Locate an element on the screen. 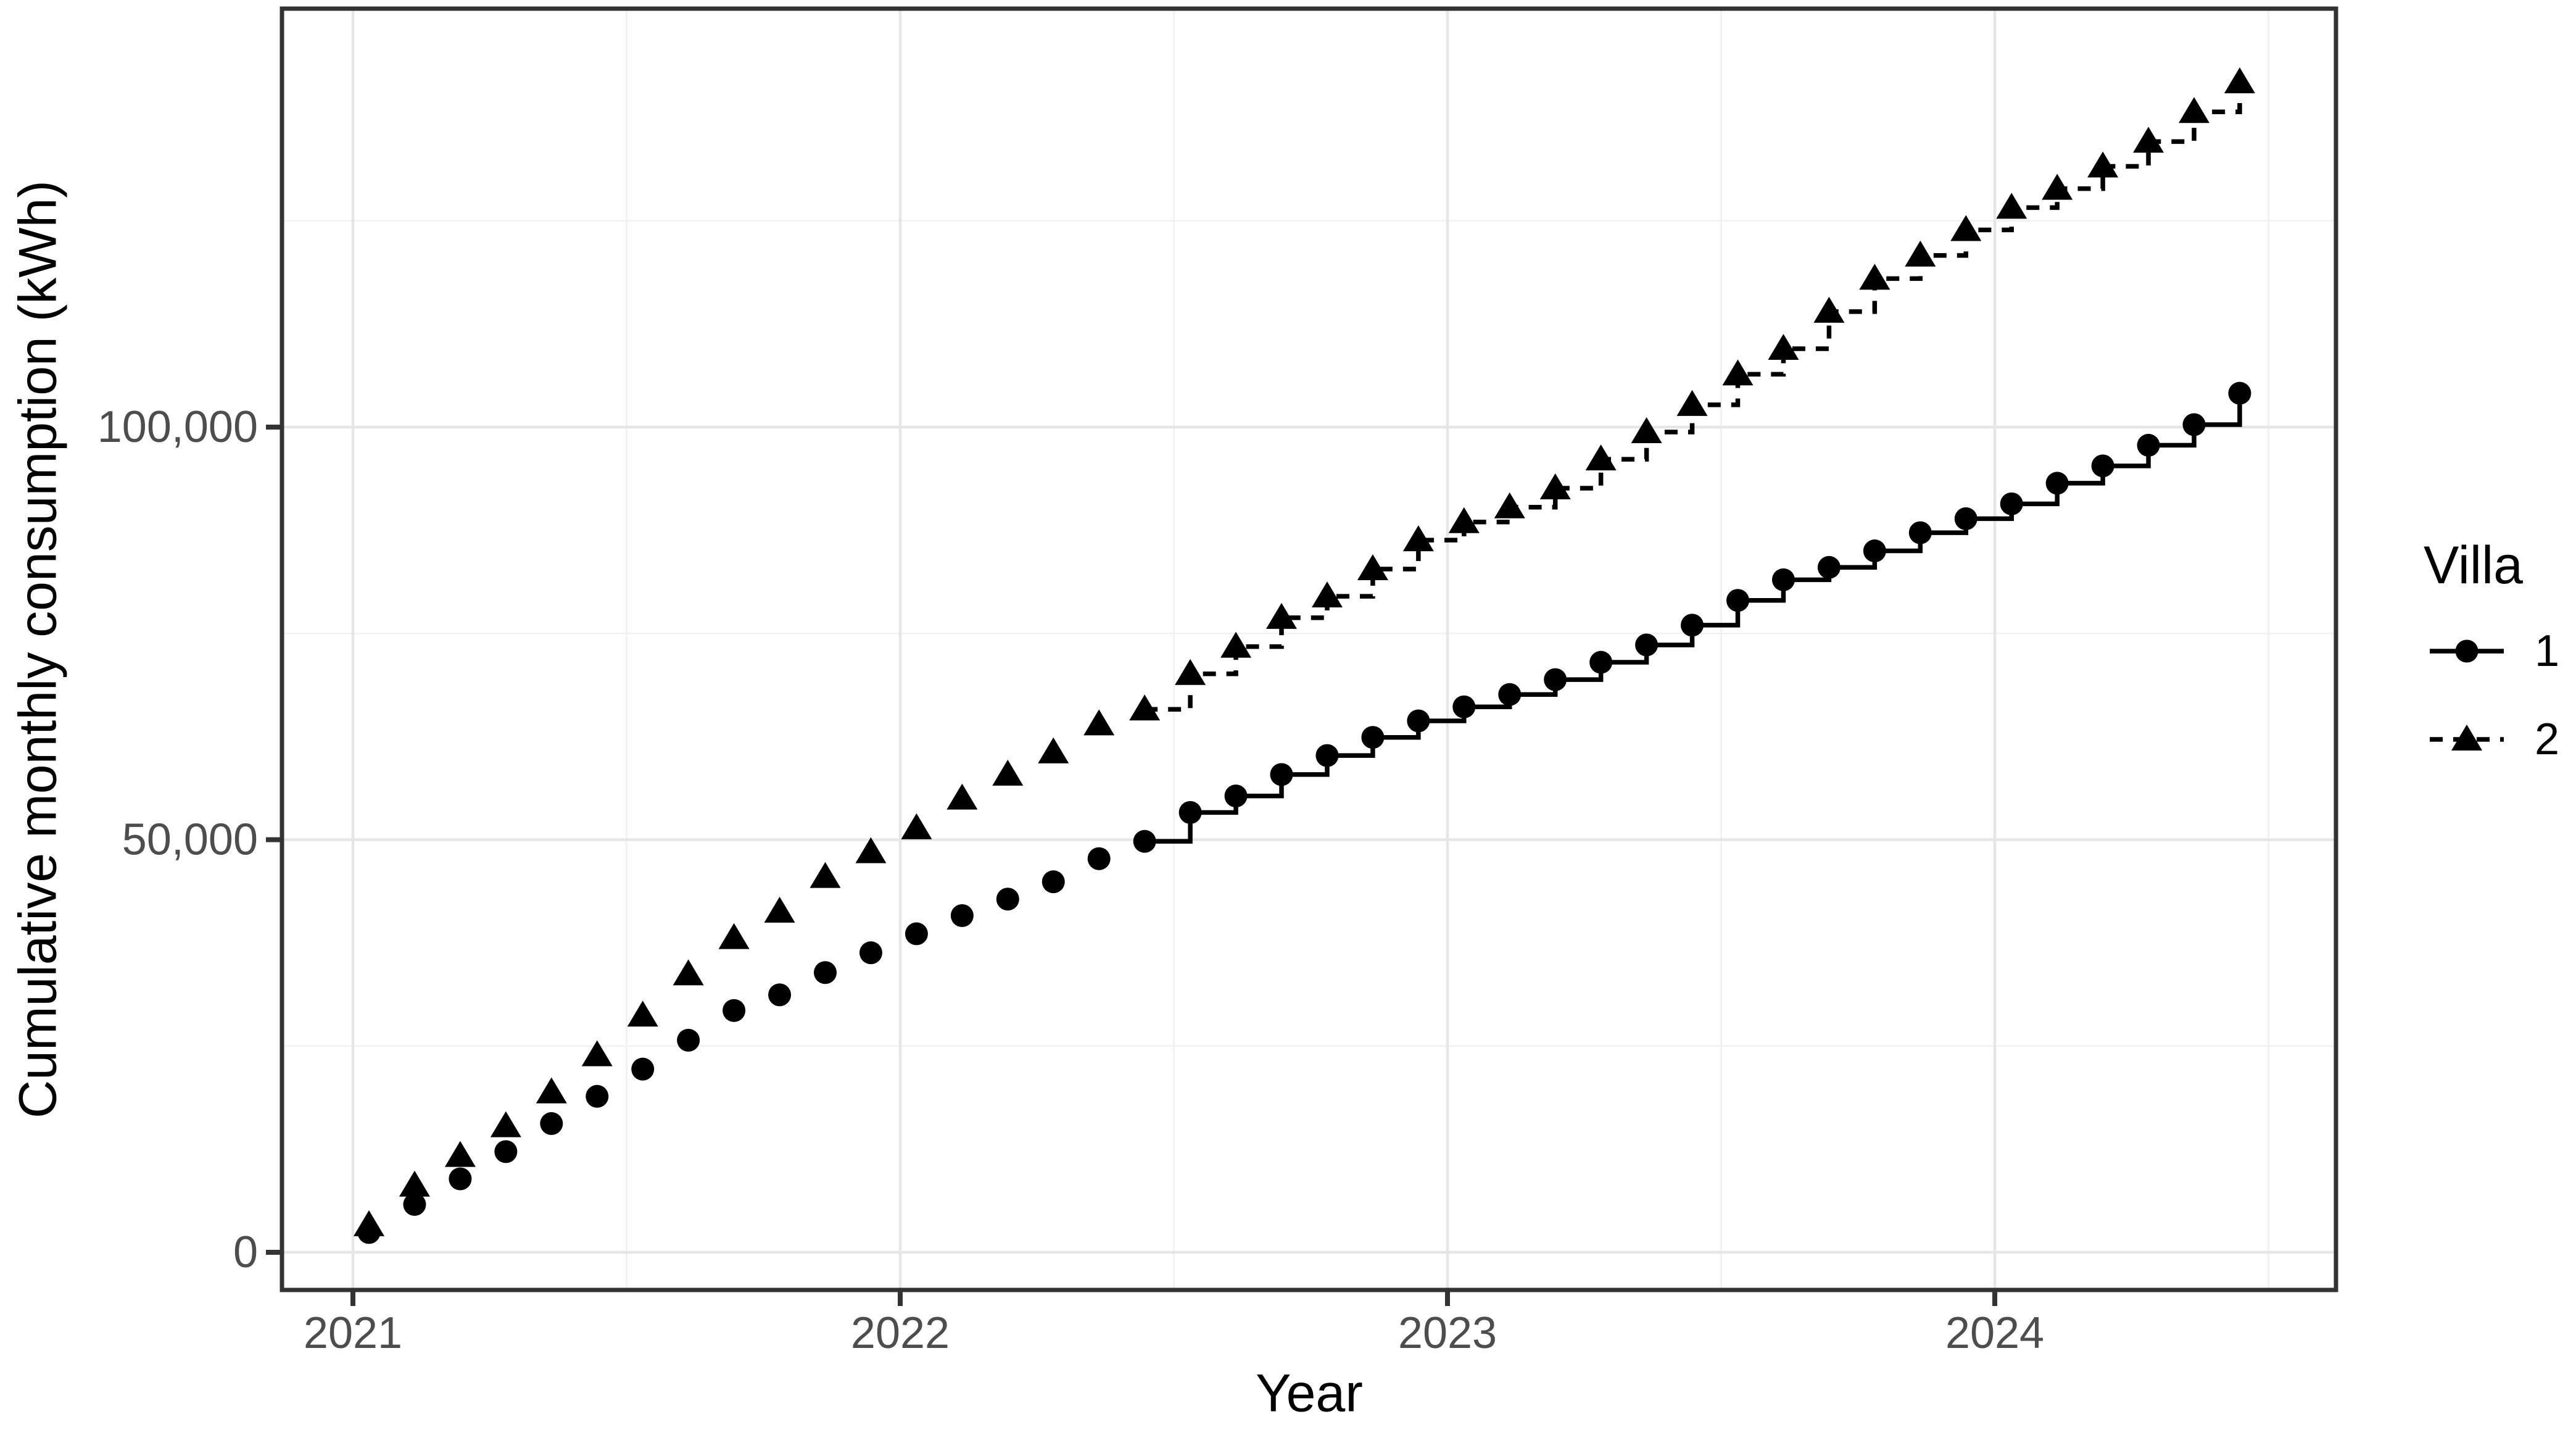 This screenshot has width=2576, height=1435. y-tick-label: 0 is located at coordinates (245, 1252).